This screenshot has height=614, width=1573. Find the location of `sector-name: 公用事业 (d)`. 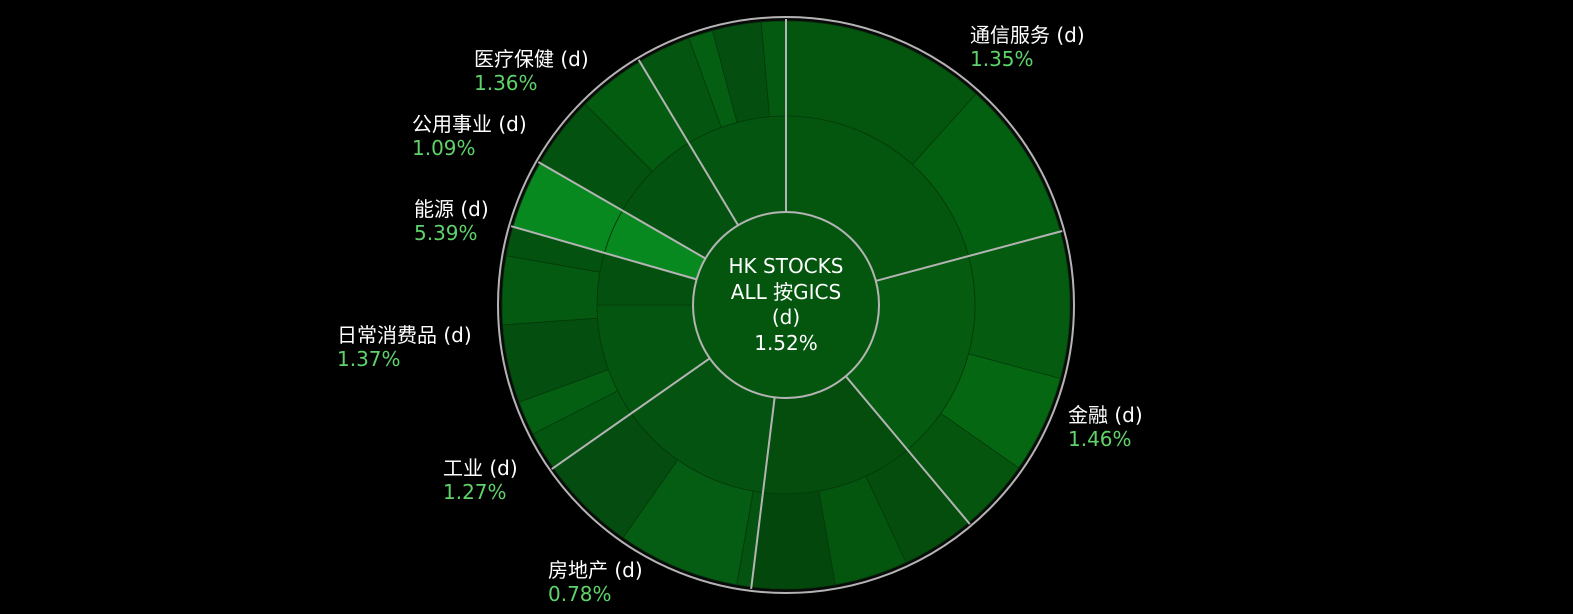

sector-name: 公用事业 (d) is located at coordinates (469, 124).